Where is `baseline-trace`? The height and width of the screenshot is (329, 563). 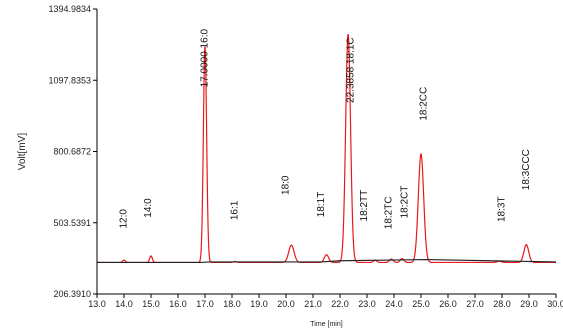 baseline-trace is located at coordinates (327, 261).